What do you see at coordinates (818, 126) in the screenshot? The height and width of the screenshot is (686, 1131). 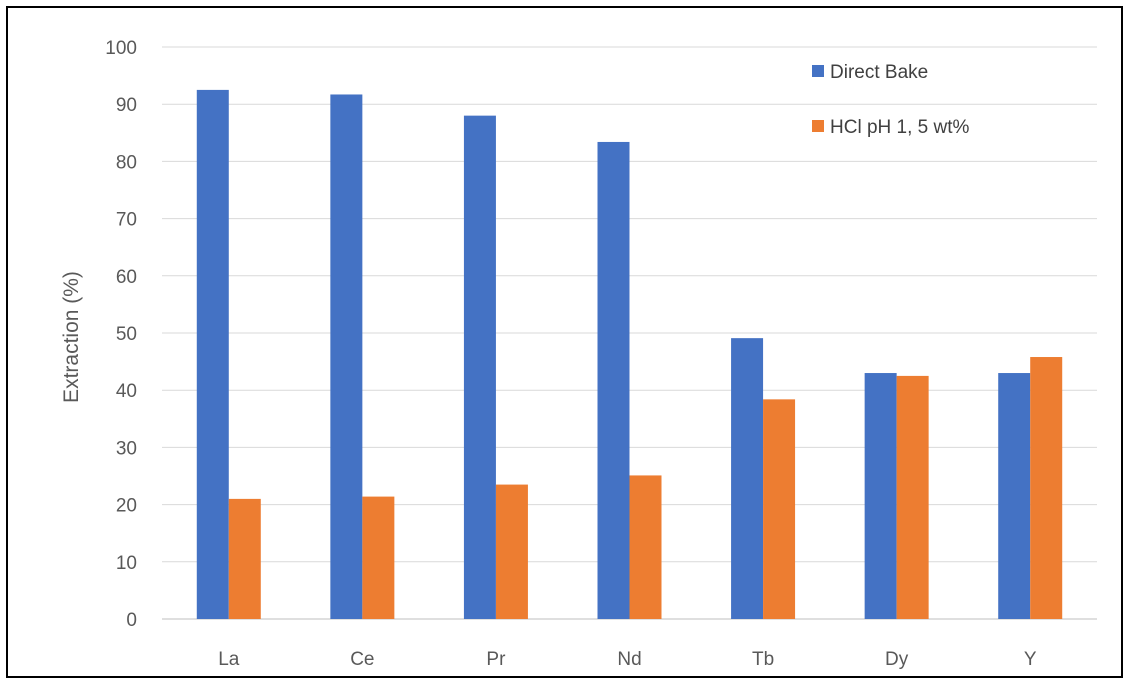 I see `legend-swatch-hcl` at bounding box center [818, 126].